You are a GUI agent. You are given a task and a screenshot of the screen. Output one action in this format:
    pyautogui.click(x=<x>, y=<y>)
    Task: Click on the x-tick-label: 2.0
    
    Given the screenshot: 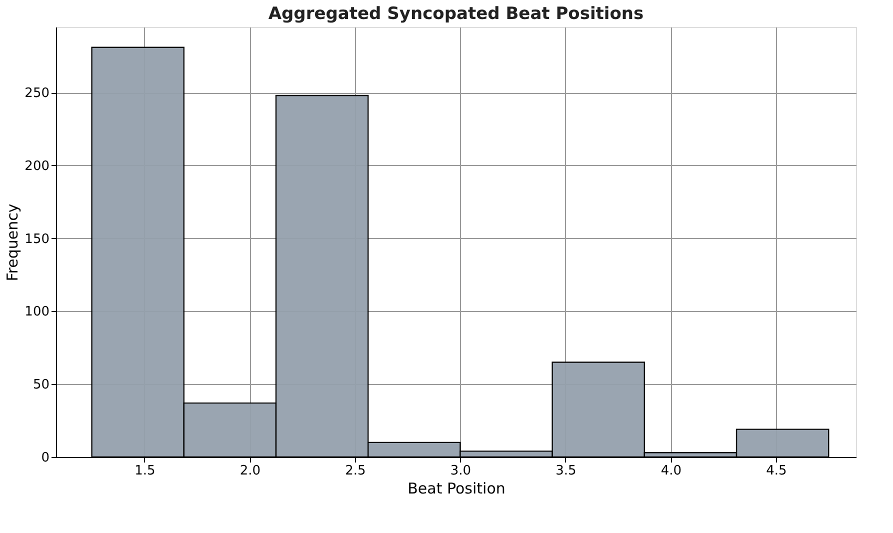 What is the action you would take?
    pyautogui.click(x=250, y=471)
    